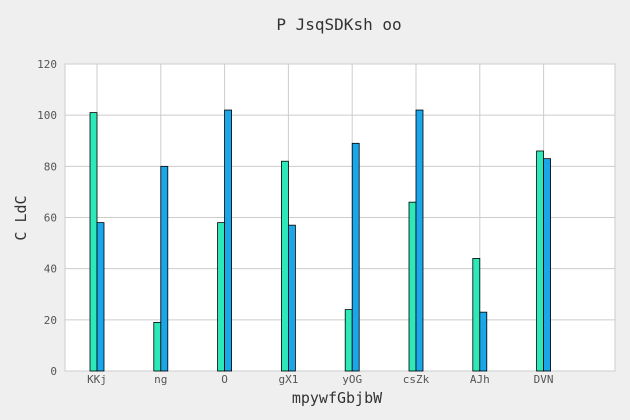 This screenshot has height=420, width=630. Describe the element at coordinates (291, 298) in the screenshot. I see `bar-series-2-gX1` at that location.